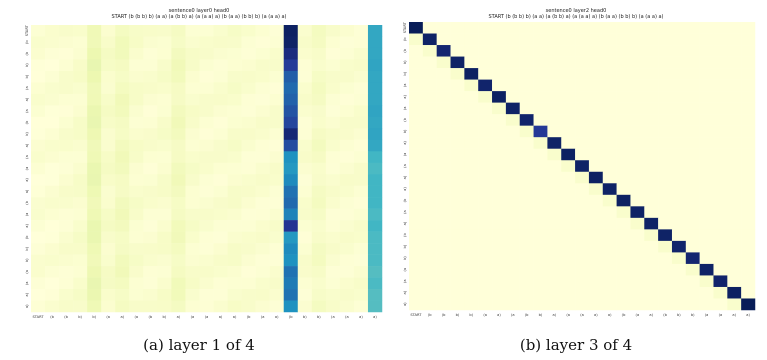 Image resolution: width=767 pixels, height=360 pixels. I want to click on panel-b-y-tick-label: (a, so click(405, 155).